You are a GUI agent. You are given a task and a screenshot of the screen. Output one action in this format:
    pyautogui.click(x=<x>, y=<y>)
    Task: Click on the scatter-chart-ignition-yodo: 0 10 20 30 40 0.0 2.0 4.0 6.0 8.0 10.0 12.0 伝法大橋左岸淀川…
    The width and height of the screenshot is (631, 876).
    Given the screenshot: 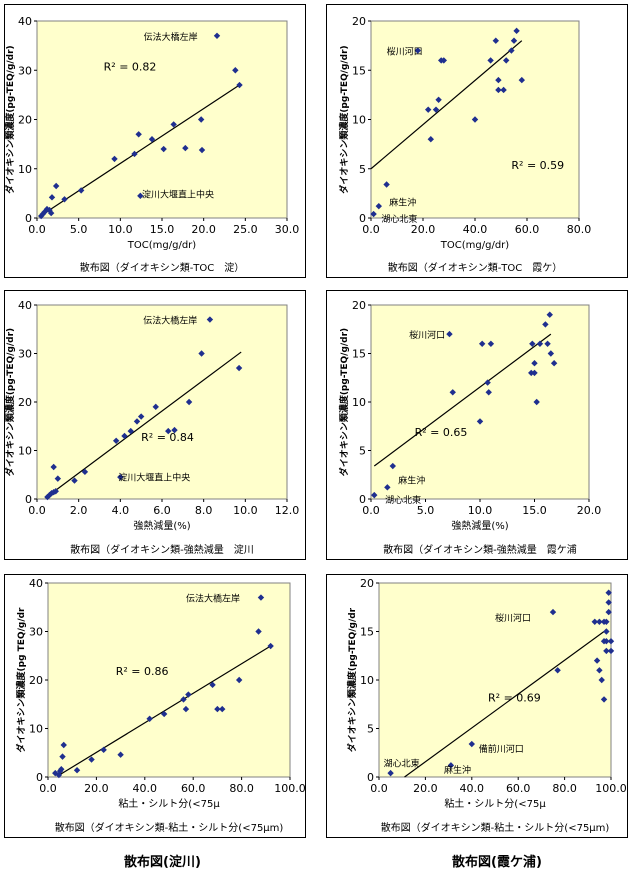 What is the action you would take?
    pyautogui.click(x=151, y=427)
    